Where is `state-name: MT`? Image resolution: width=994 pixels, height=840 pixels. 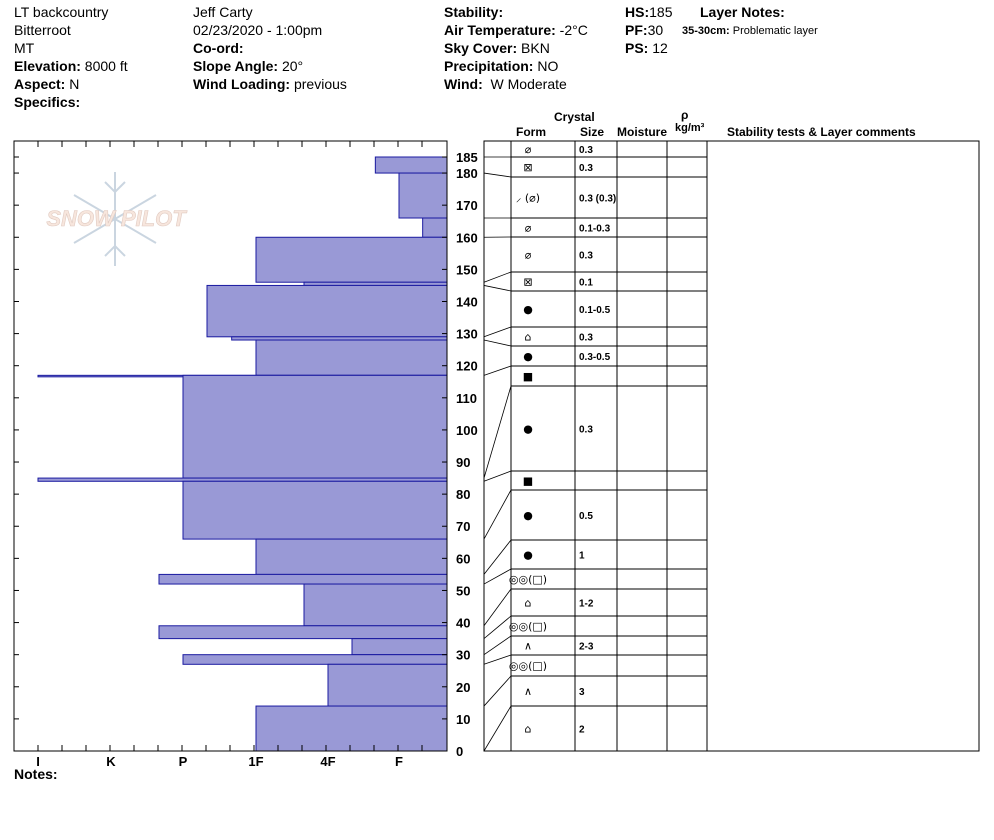
state-name: MT is located at coordinates (24, 48).